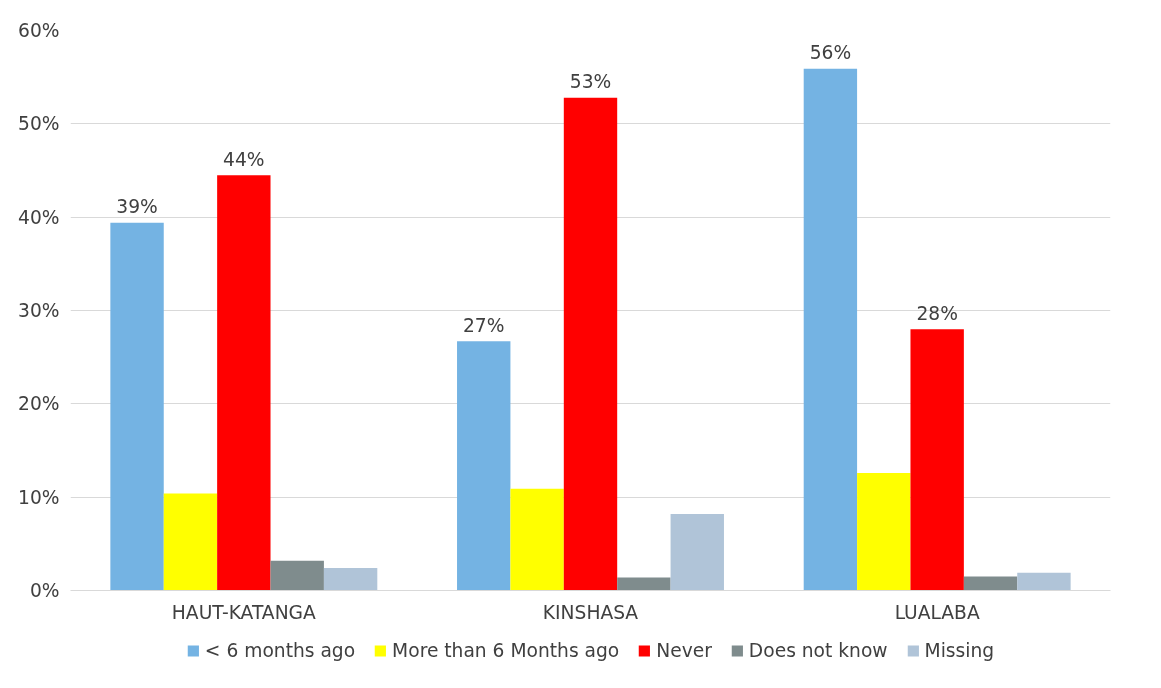 The image size is (1161, 688). Describe the element at coordinates (937, 612) in the screenshot. I see `x-tick-label: LUALABA` at that location.